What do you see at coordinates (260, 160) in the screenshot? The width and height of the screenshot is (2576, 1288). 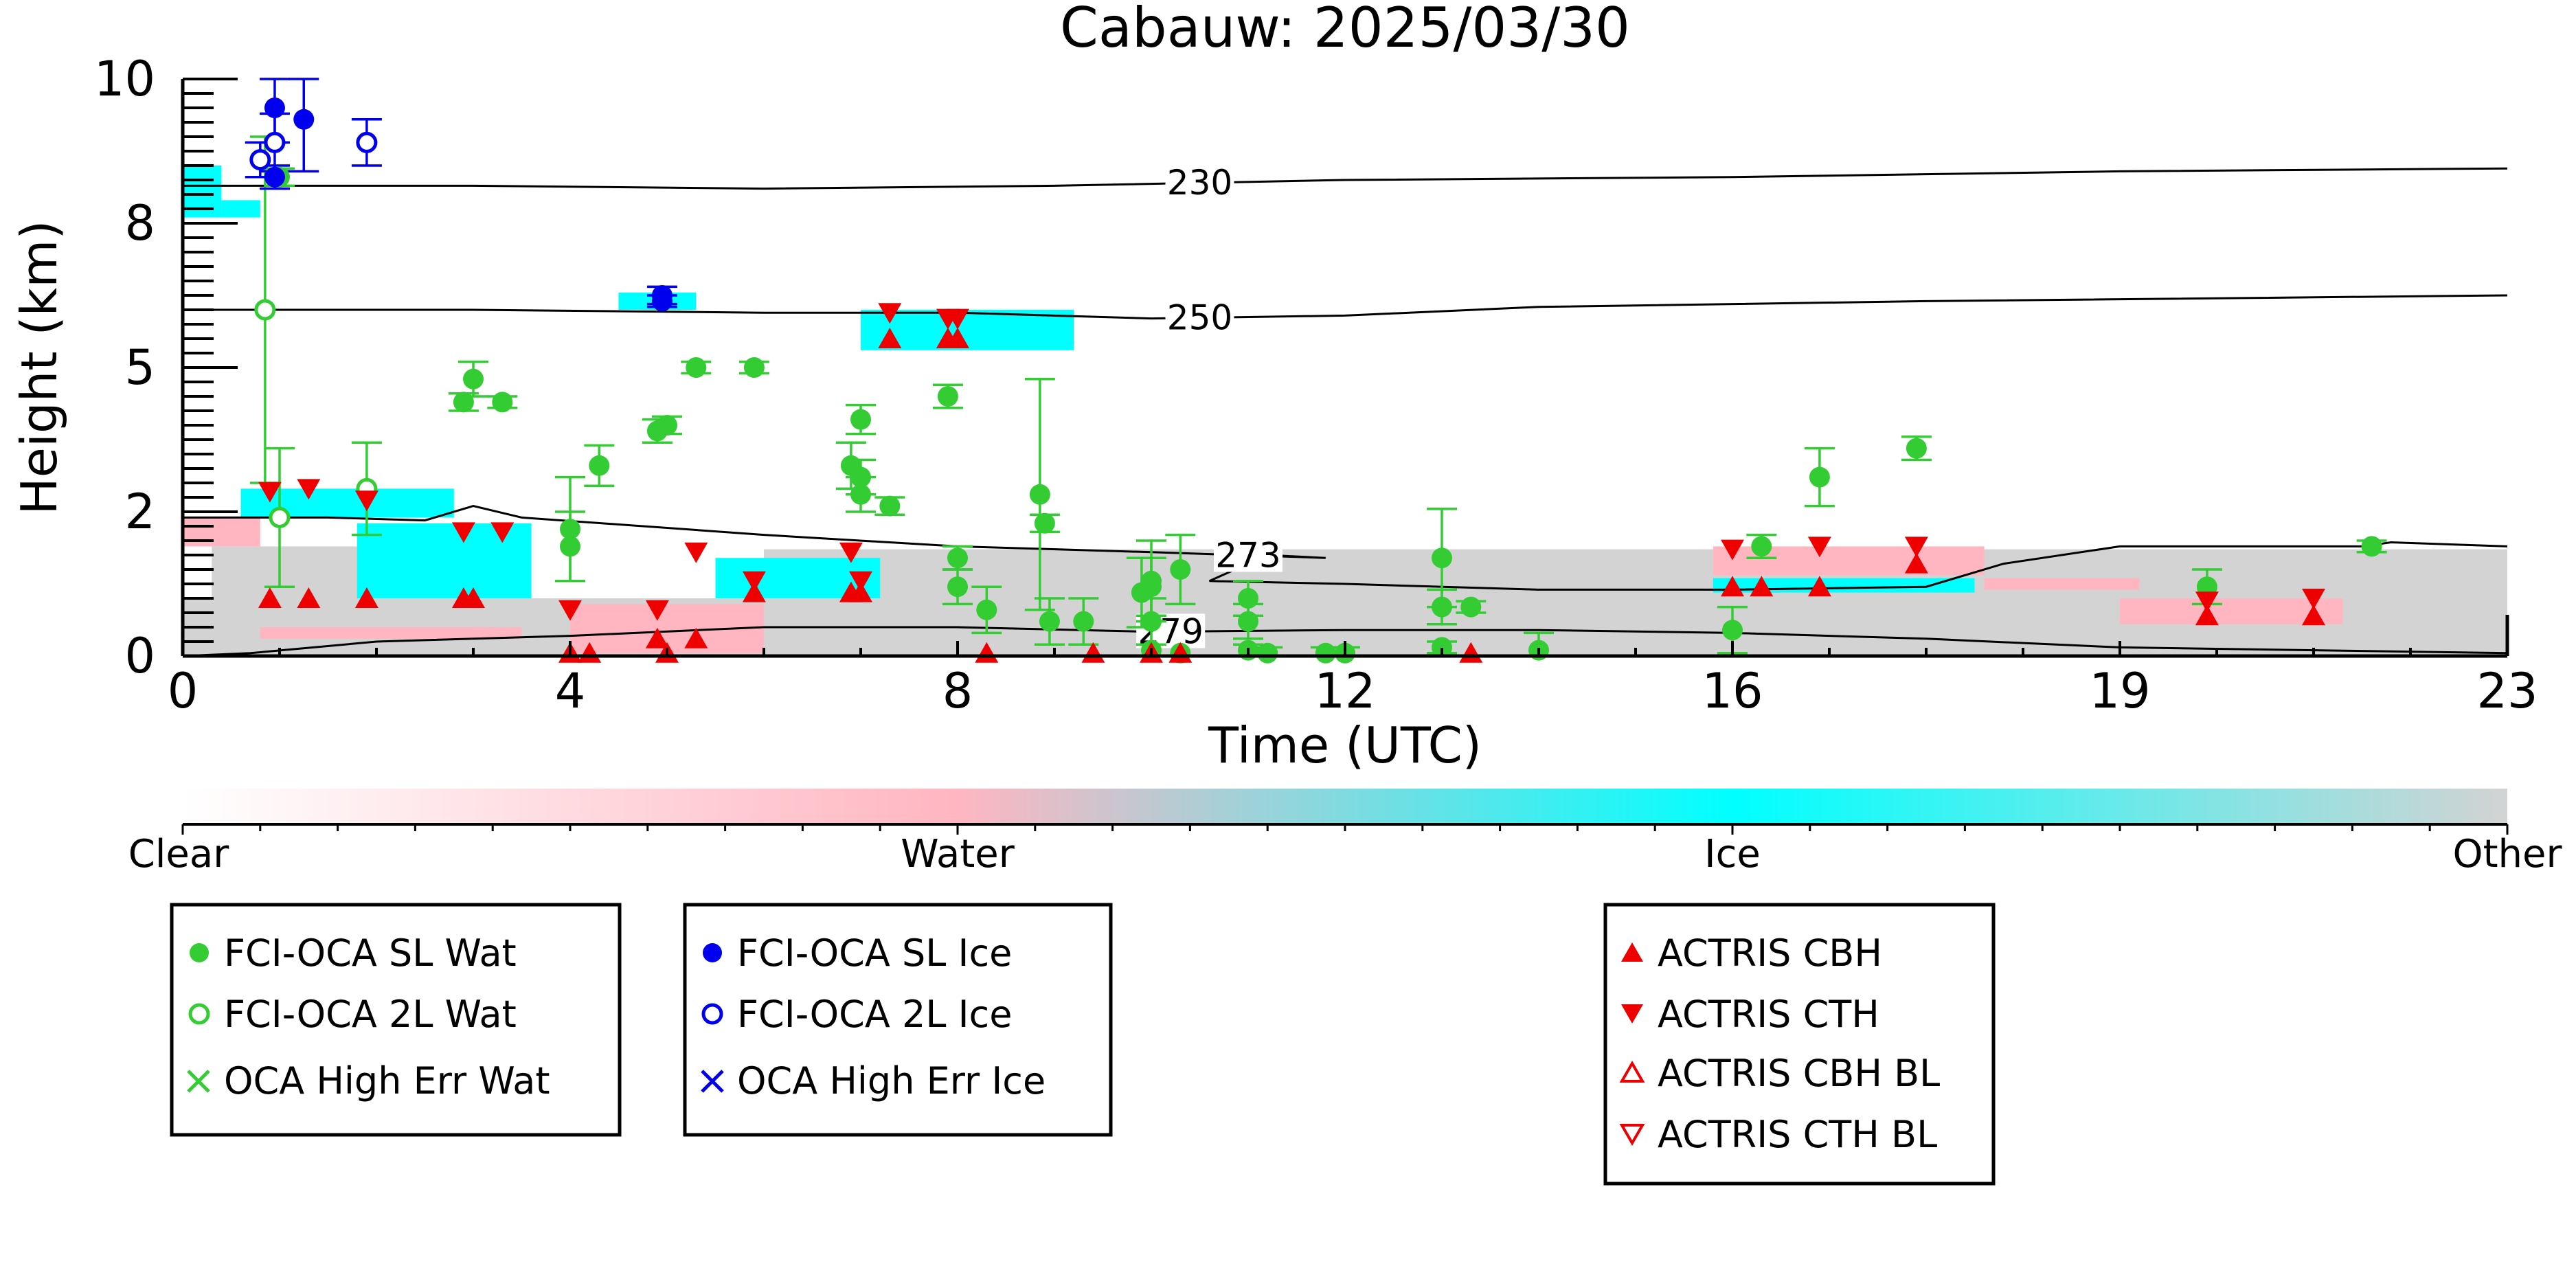 I see `marker-fci-oca-2l-ice` at bounding box center [260, 160].